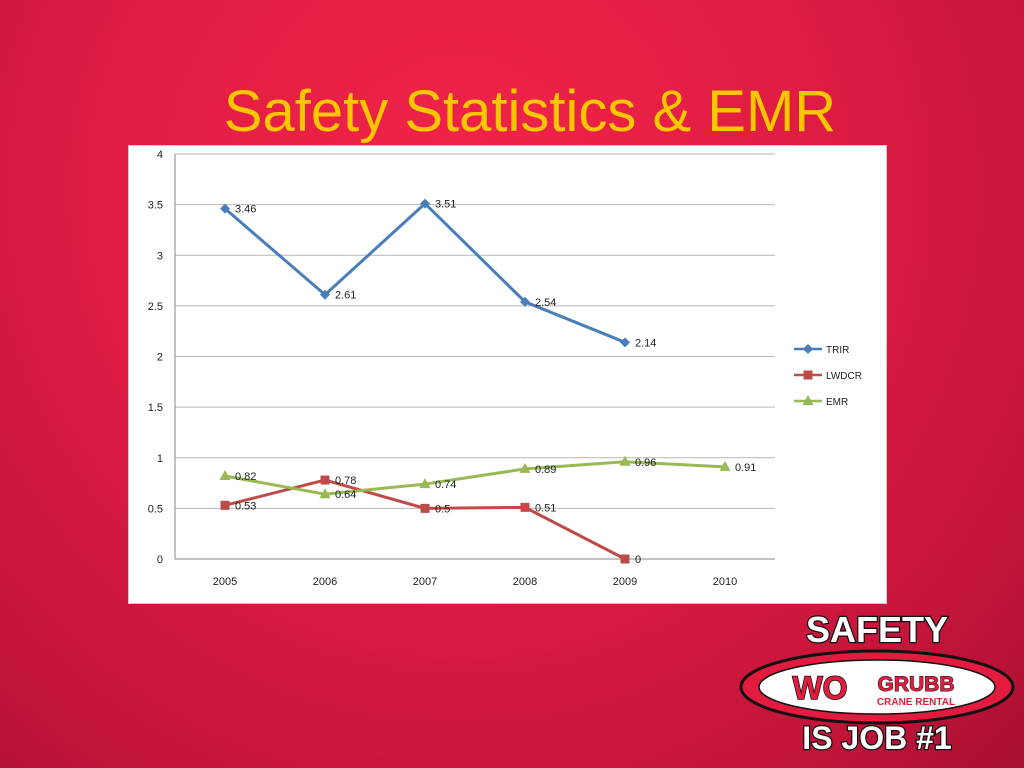  What do you see at coordinates (245, 506) in the screenshot?
I see `lwdcr-data-label: 0.53` at bounding box center [245, 506].